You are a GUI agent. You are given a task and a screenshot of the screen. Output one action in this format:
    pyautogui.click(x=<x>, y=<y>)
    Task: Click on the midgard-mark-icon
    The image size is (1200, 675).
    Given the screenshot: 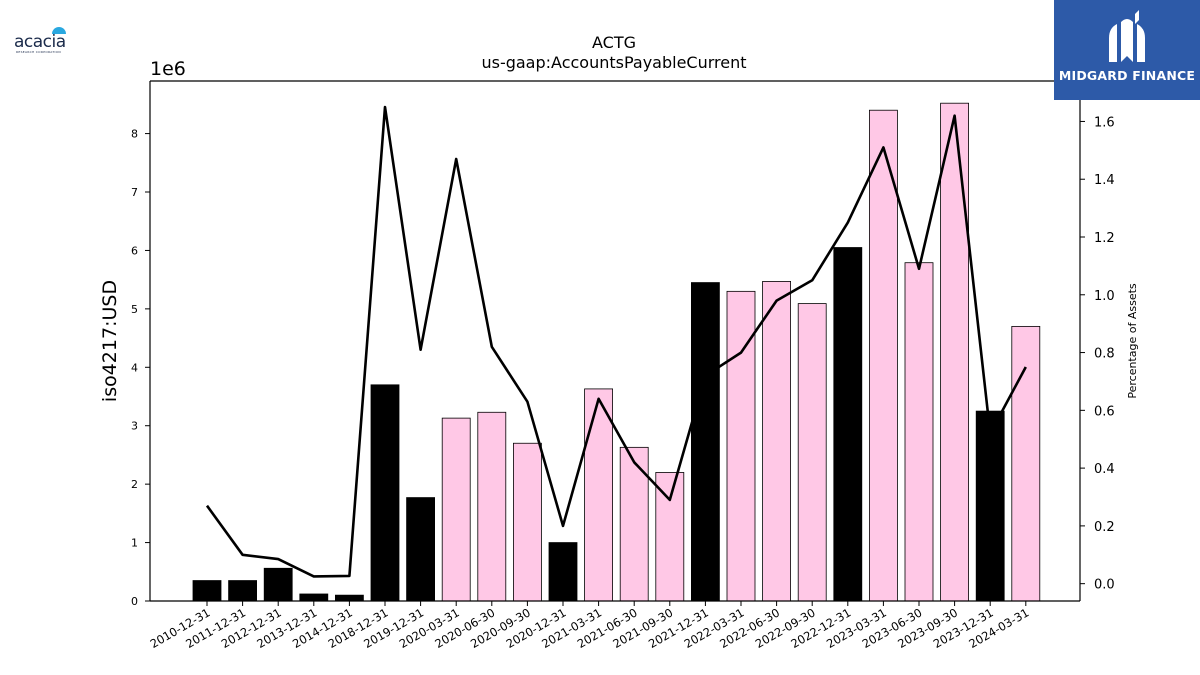 What is the action you would take?
    pyautogui.click(x=1127, y=36)
    